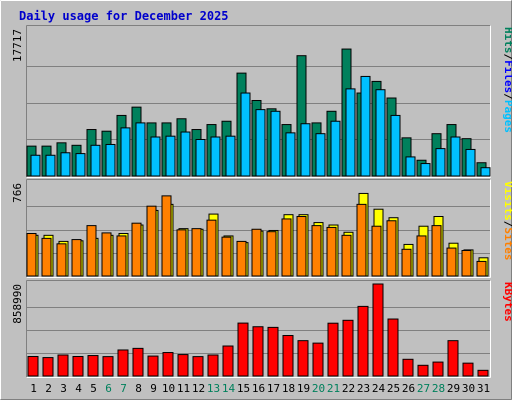  I want to click on x-tick-label-day-15: 15, so click(243, 388).